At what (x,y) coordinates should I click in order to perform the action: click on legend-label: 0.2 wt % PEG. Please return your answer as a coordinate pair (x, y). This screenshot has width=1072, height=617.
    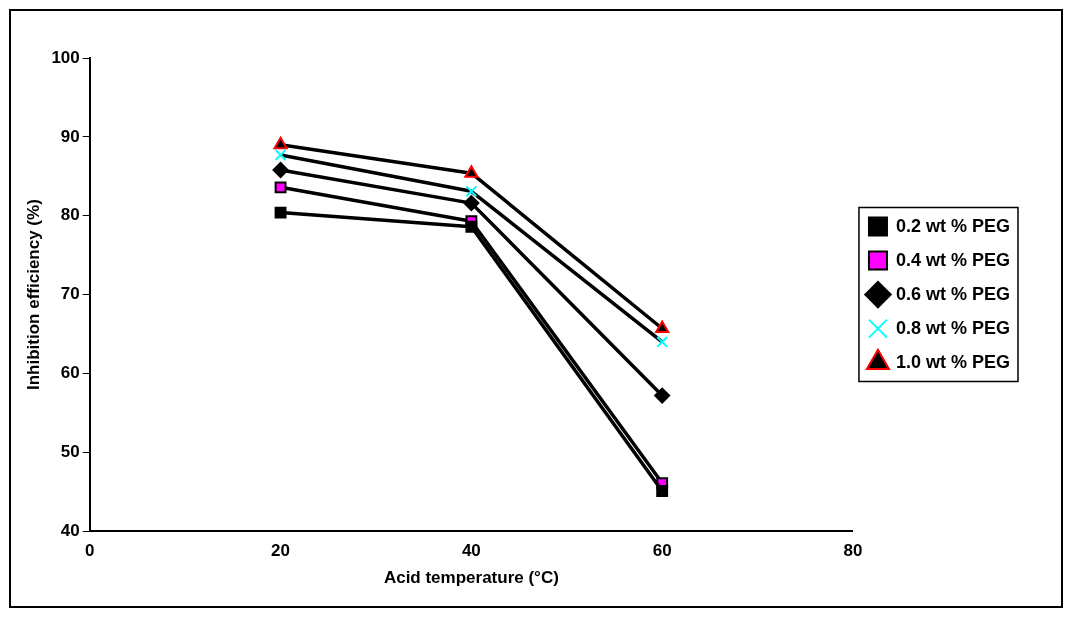
    Looking at the image, I should click on (953, 225).